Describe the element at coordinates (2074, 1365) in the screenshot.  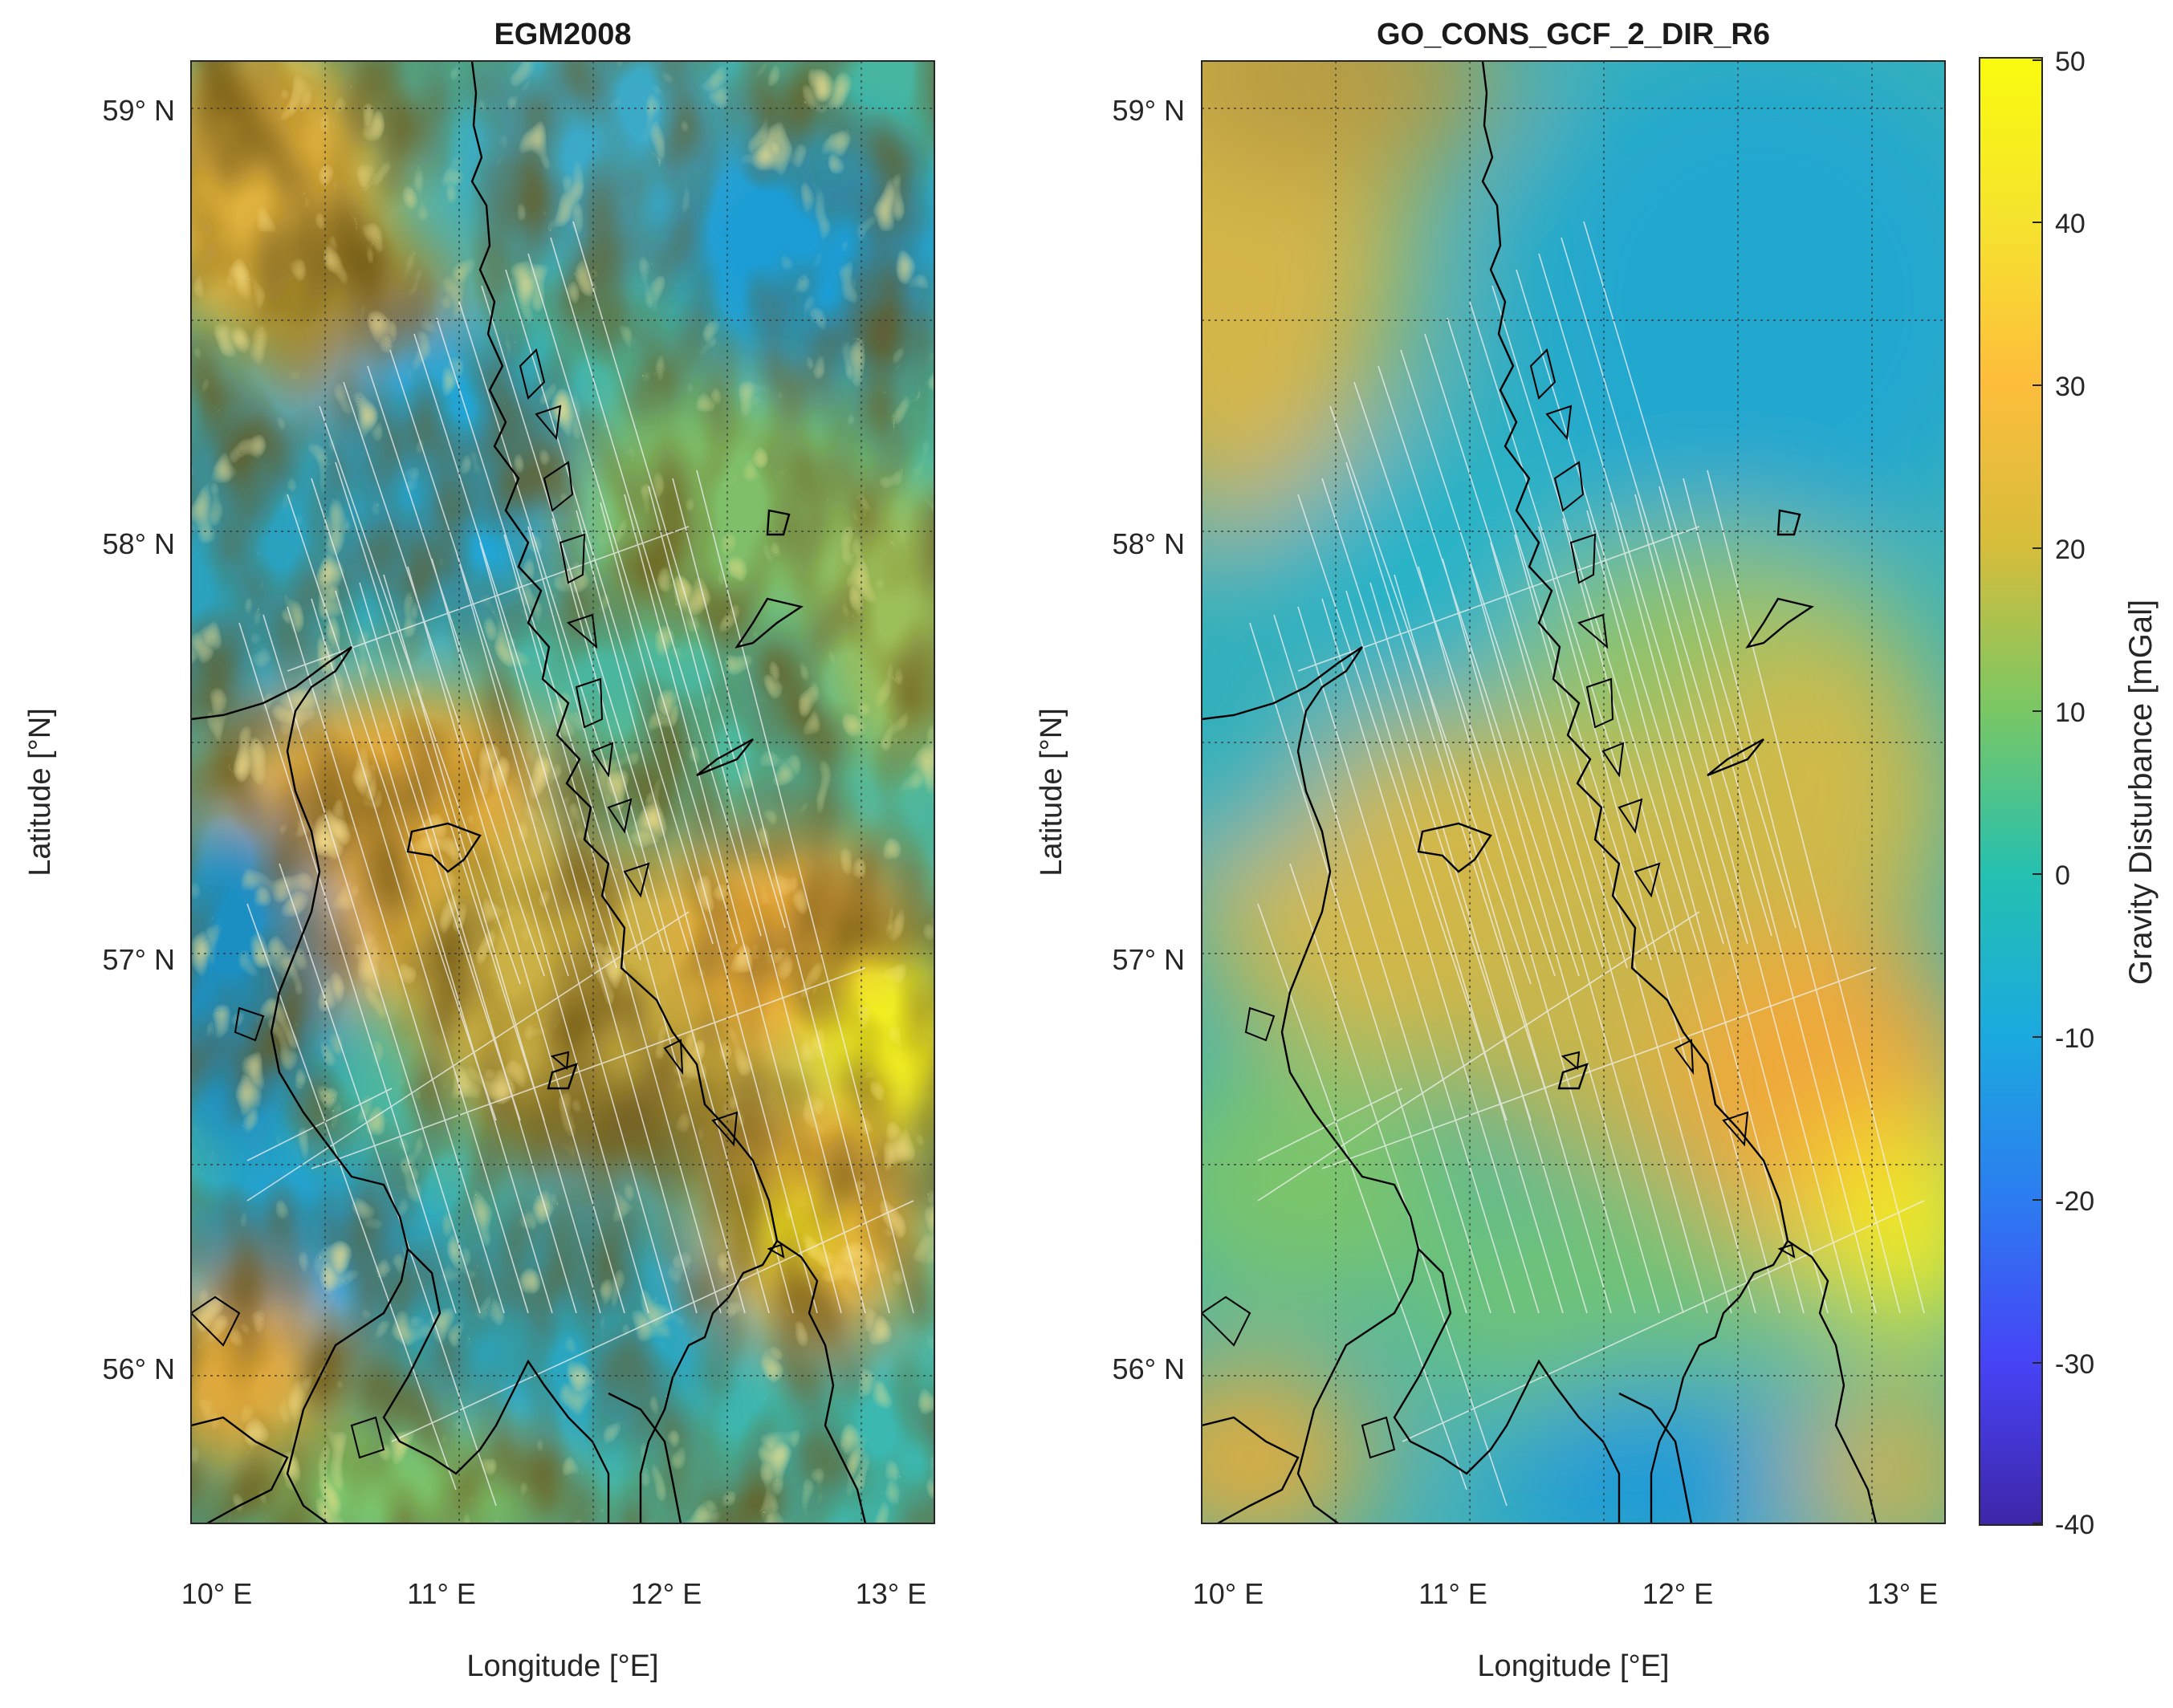
I see `colorbar-tick: -30` at that location.